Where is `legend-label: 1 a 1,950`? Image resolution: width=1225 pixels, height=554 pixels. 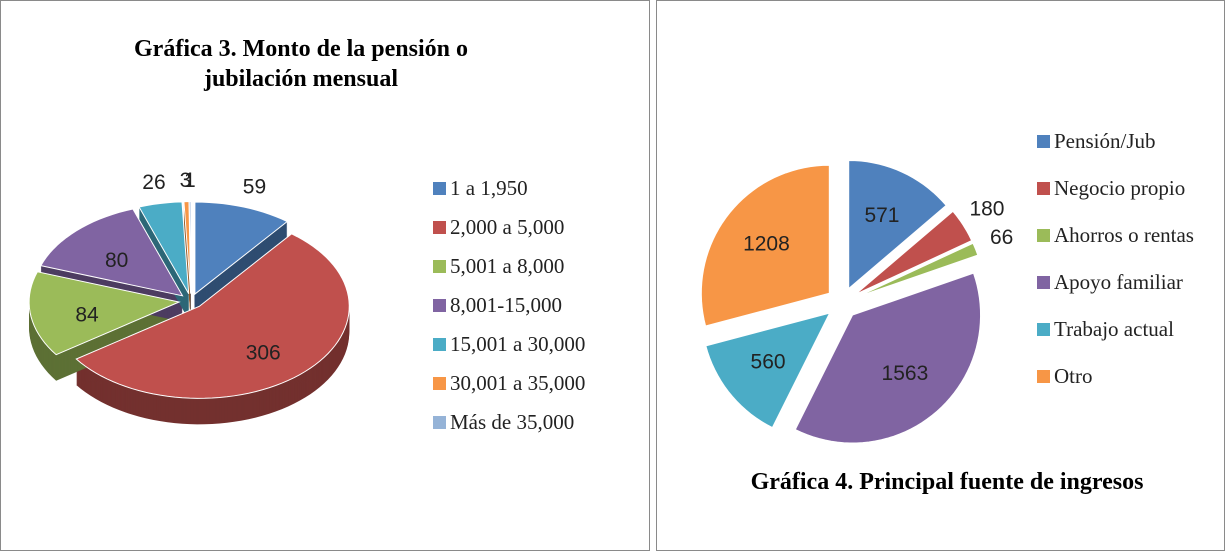
legend-label: 1 a 1,950 is located at coordinates (489, 188).